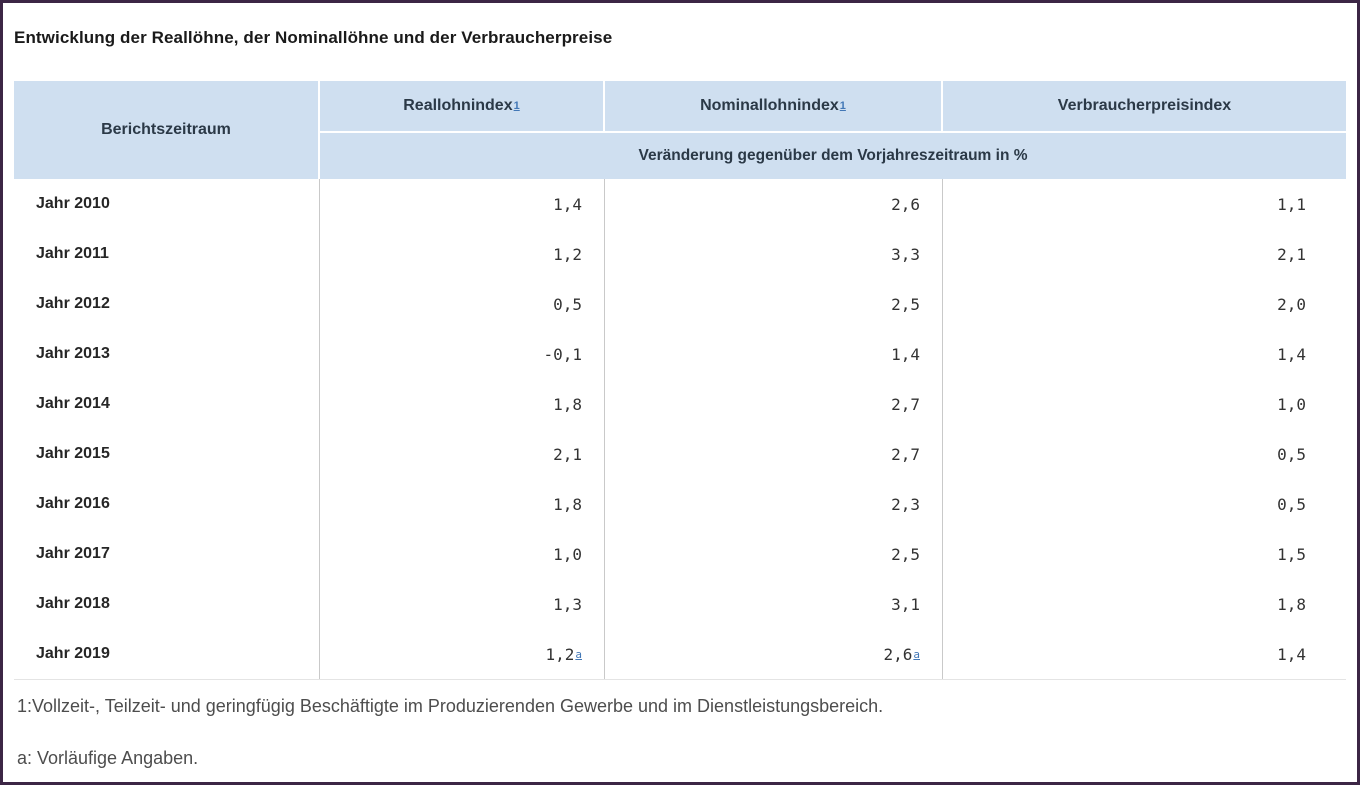 The image size is (1360, 785). Describe the element at coordinates (905, 254) in the screenshot. I see `nominallohnindex-value: 3,3` at that location.